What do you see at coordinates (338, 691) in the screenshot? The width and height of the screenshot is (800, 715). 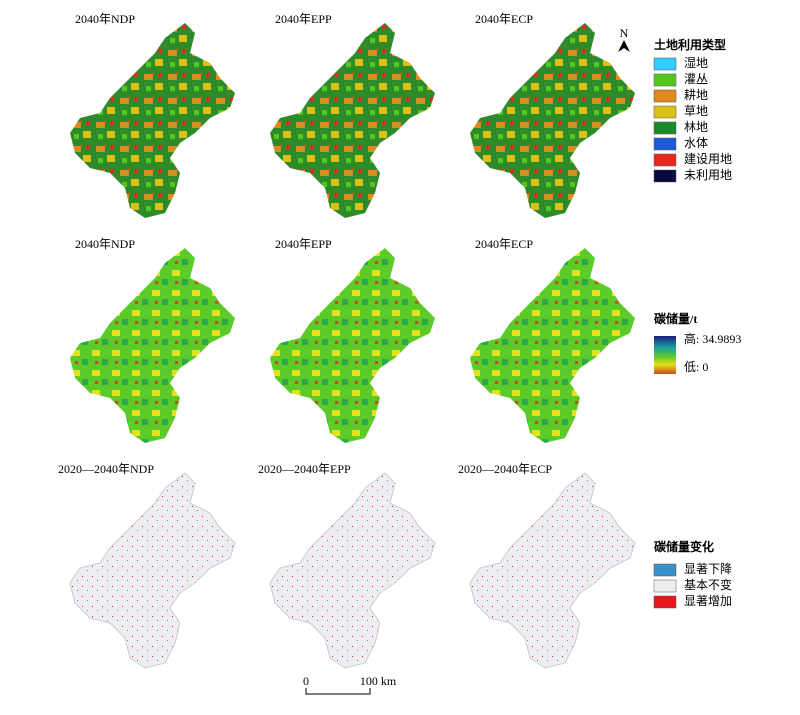 I see `scale-bar` at bounding box center [338, 691].